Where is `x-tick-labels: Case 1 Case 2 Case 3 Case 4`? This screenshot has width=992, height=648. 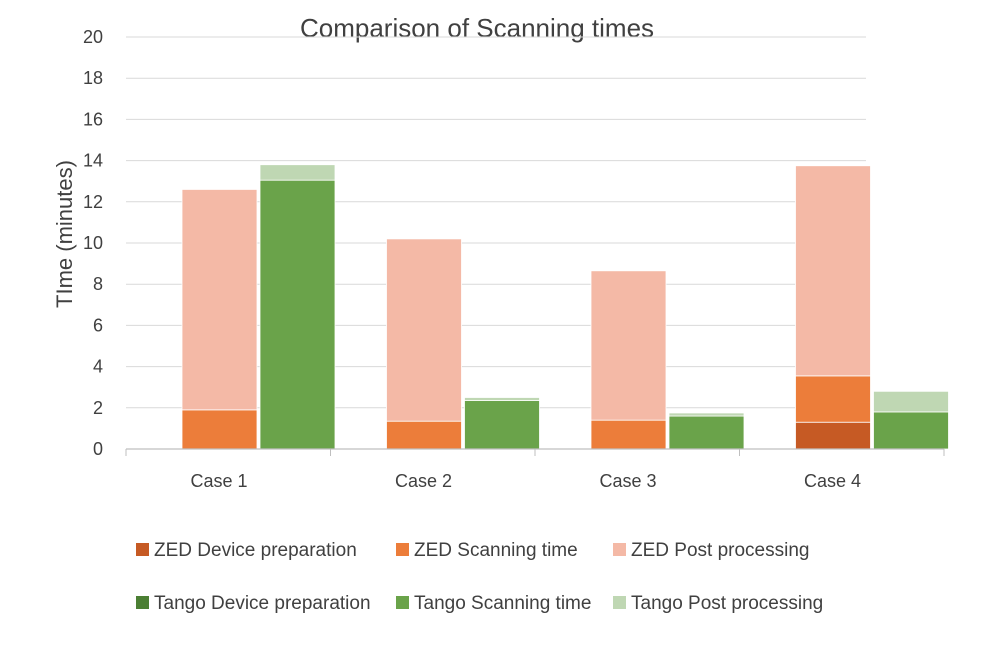
x-tick-labels: Case 1 Case 2 Case 3 Case 4 is located at coordinates (525, 481).